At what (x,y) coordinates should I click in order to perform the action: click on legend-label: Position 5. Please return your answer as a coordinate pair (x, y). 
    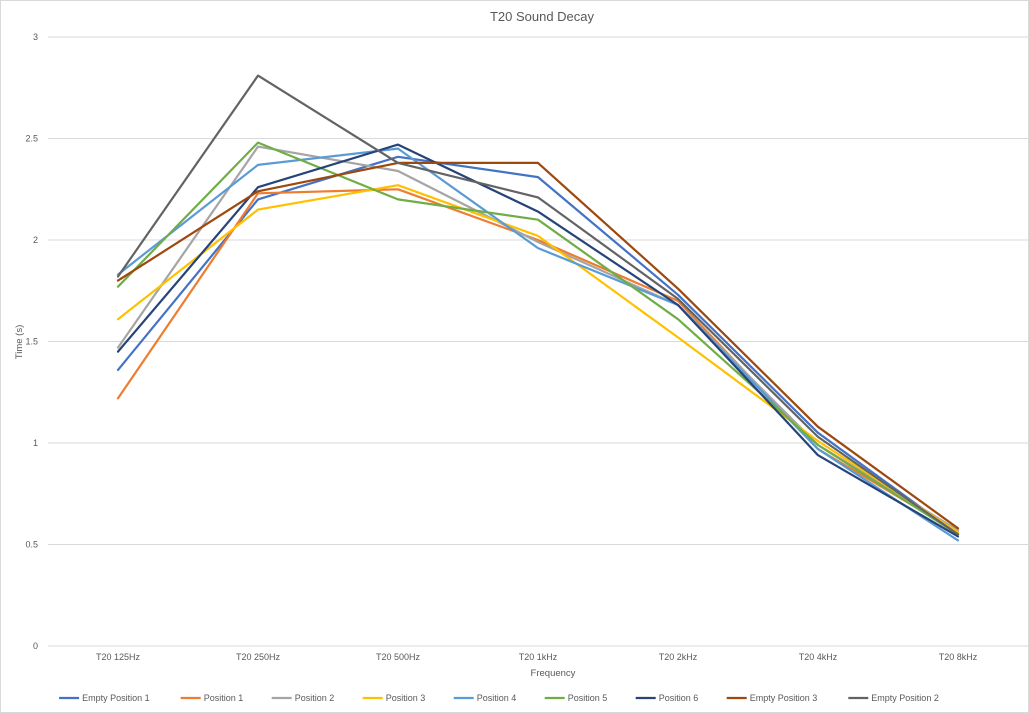
    Looking at the image, I should click on (588, 698).